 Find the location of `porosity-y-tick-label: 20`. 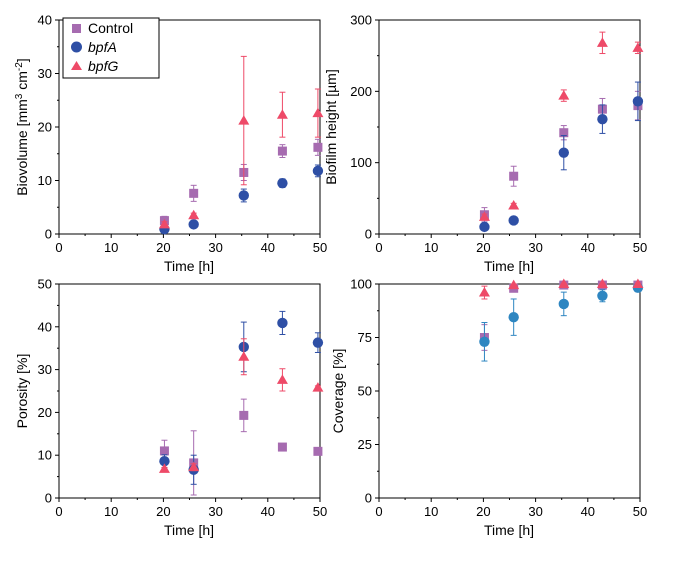

porosity-y-tick-label: 20 is located at coordinates (45, 412).